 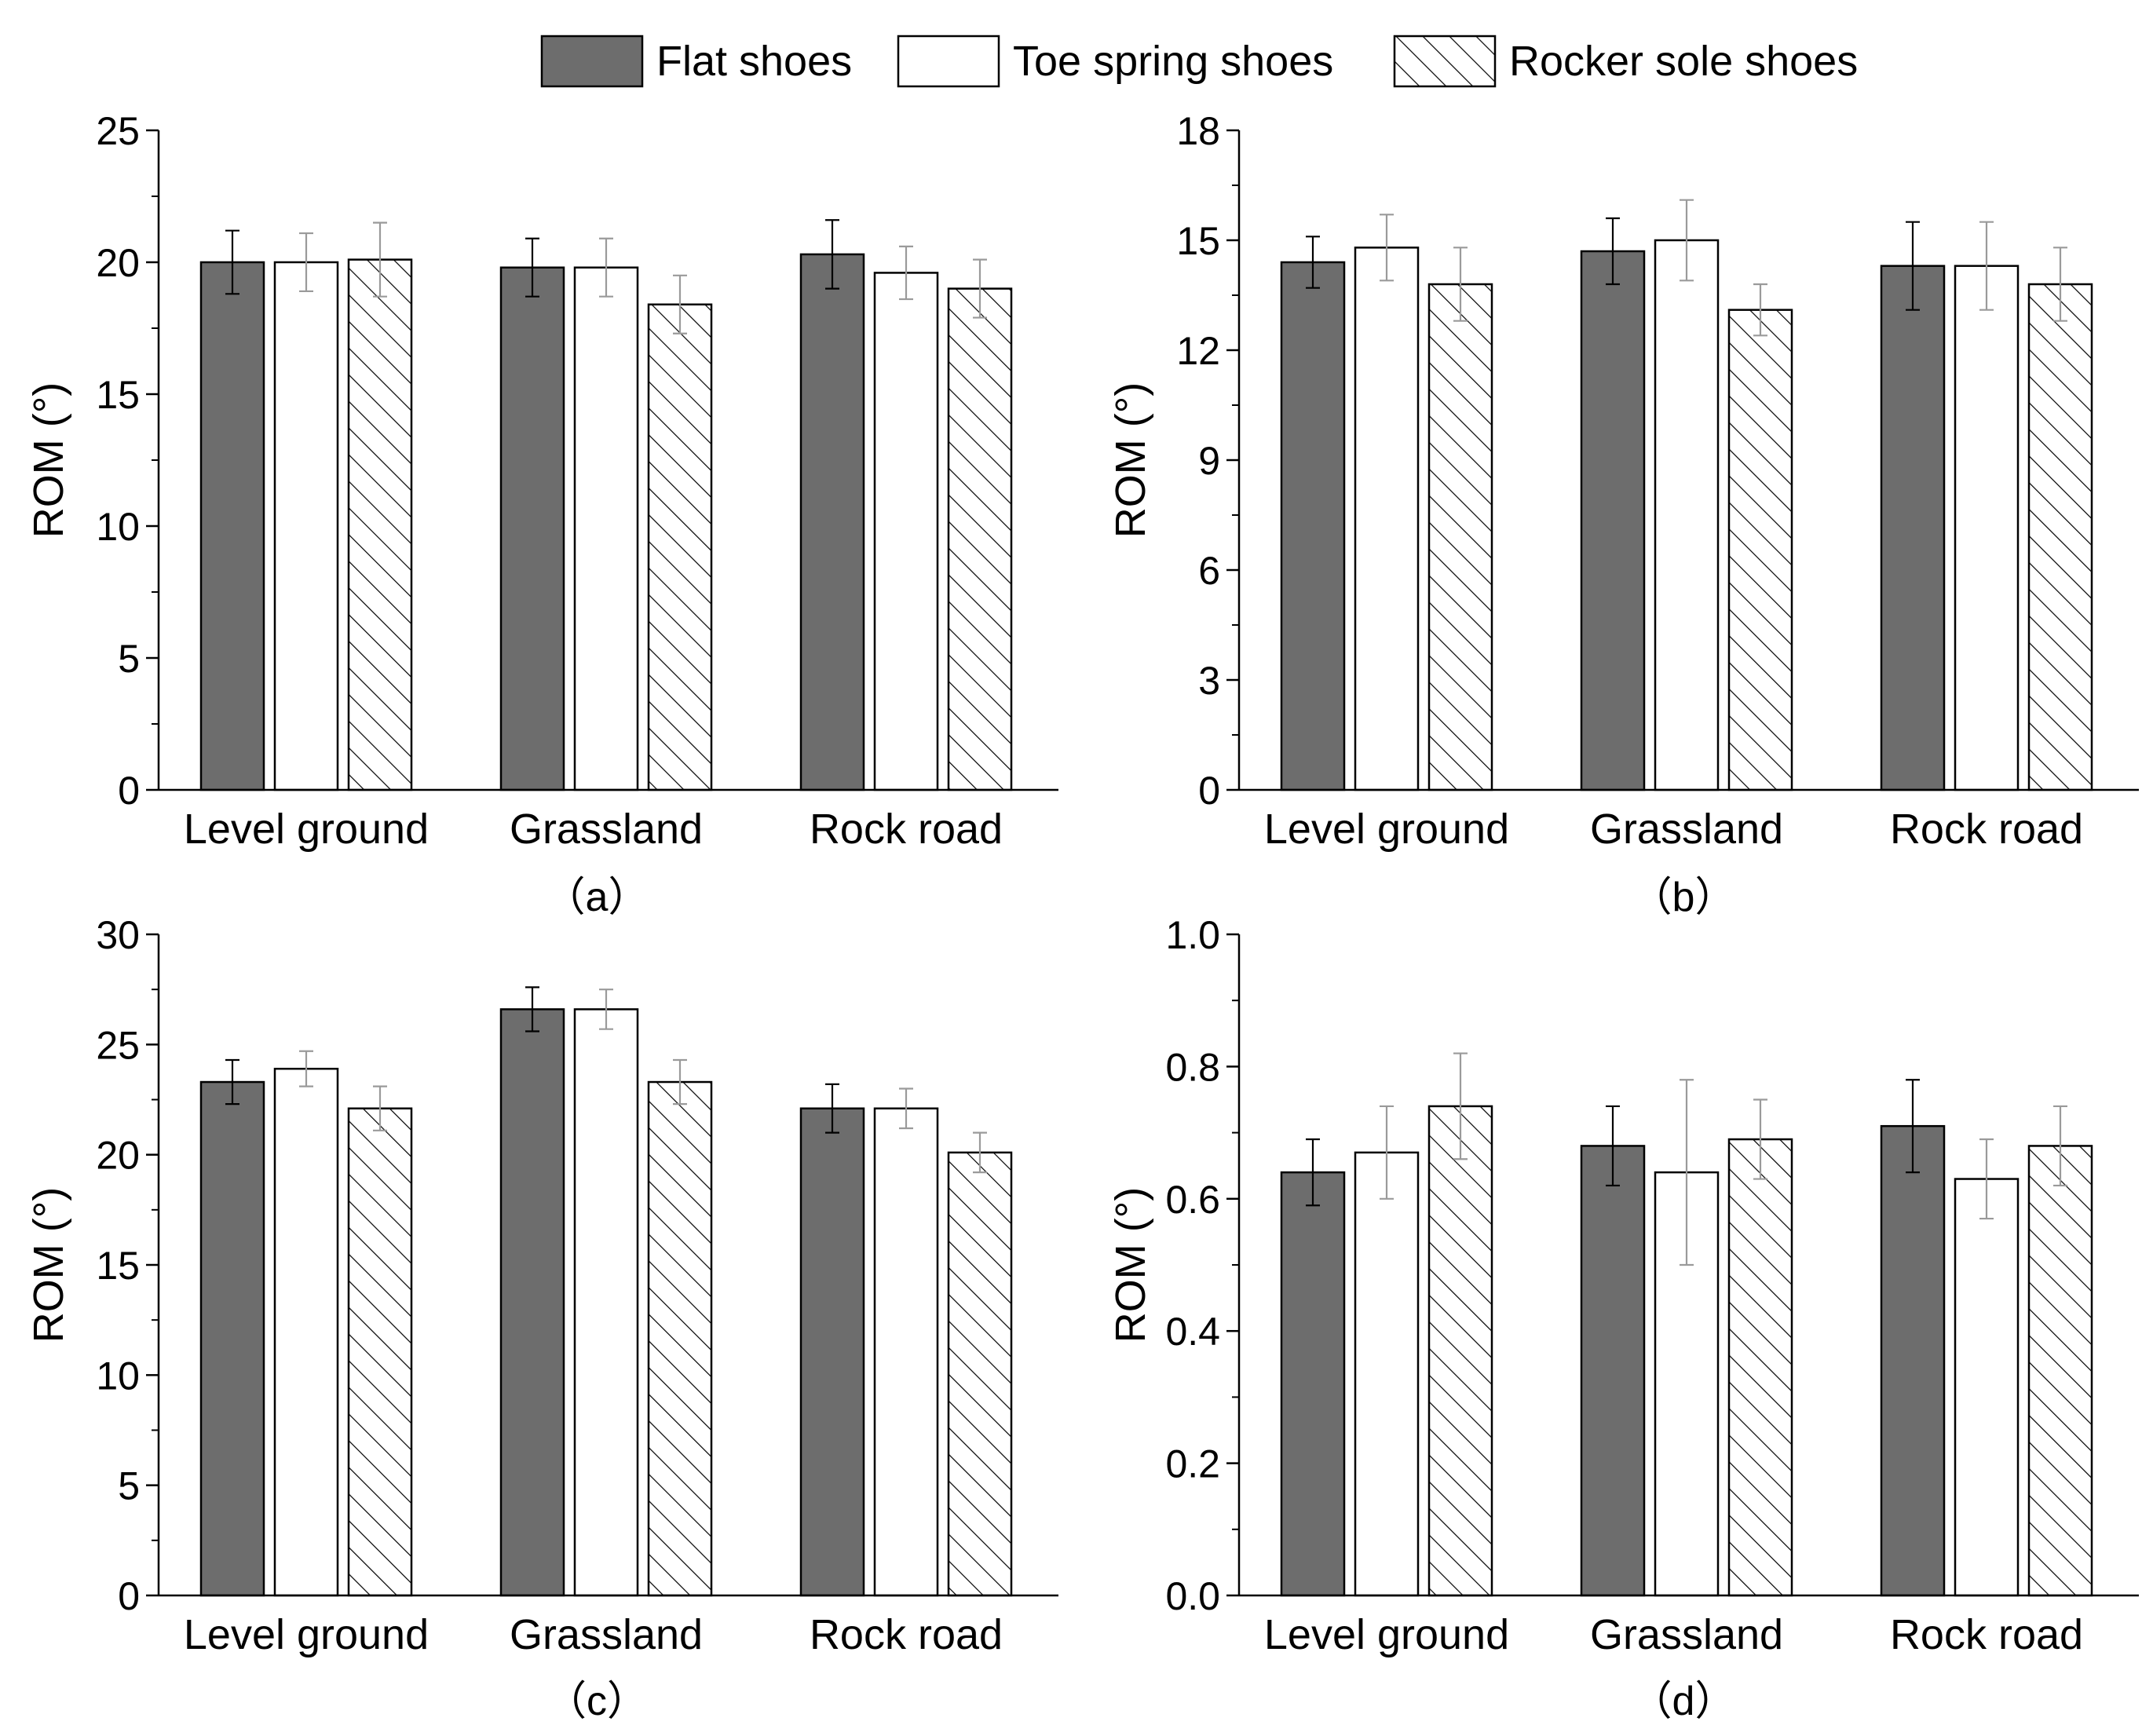 I want to click on legend-swatch-toe, so click(x=948, y=62).